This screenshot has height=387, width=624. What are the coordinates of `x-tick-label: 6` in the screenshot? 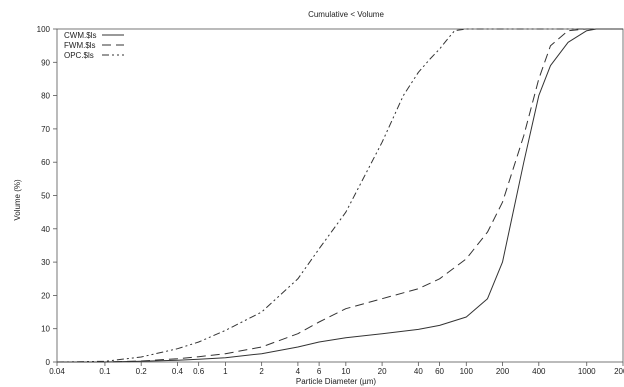 It's located at (319, 371).